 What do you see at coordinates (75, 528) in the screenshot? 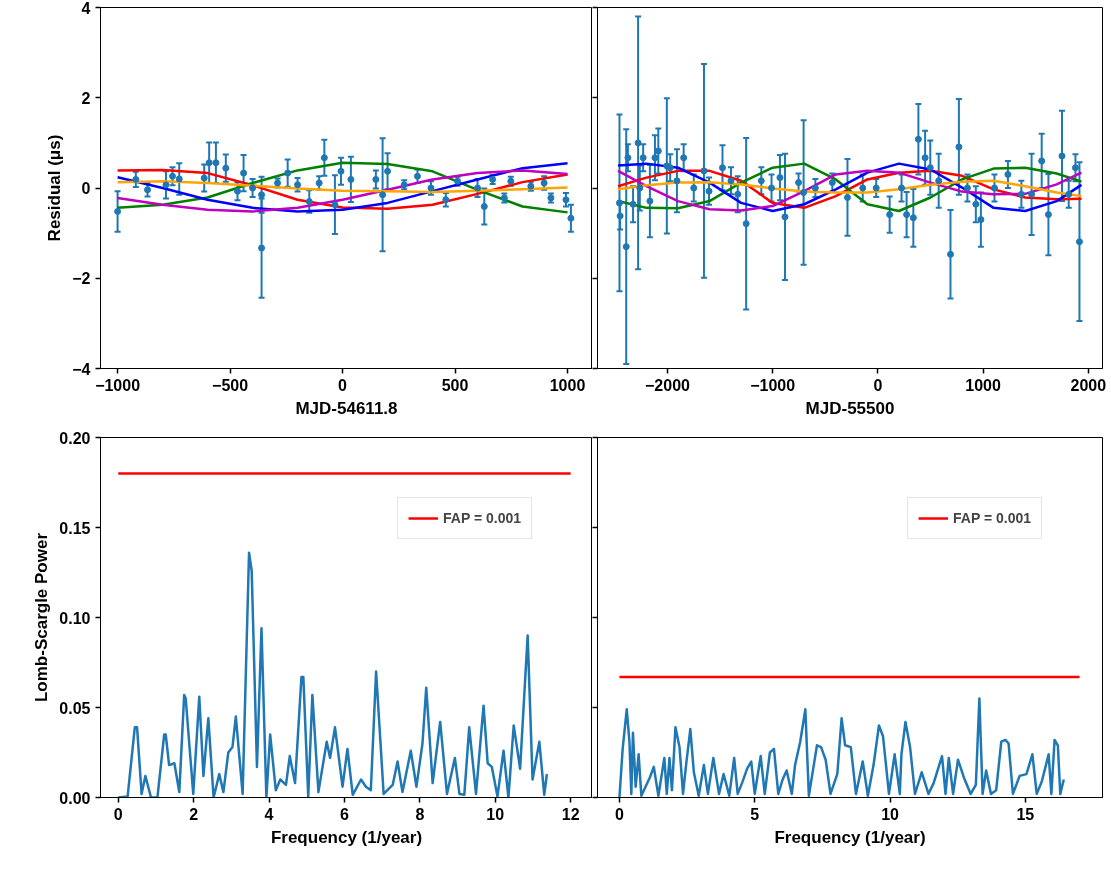
I see `y-tick-label: 0.15` at bounding box center [75, 528].